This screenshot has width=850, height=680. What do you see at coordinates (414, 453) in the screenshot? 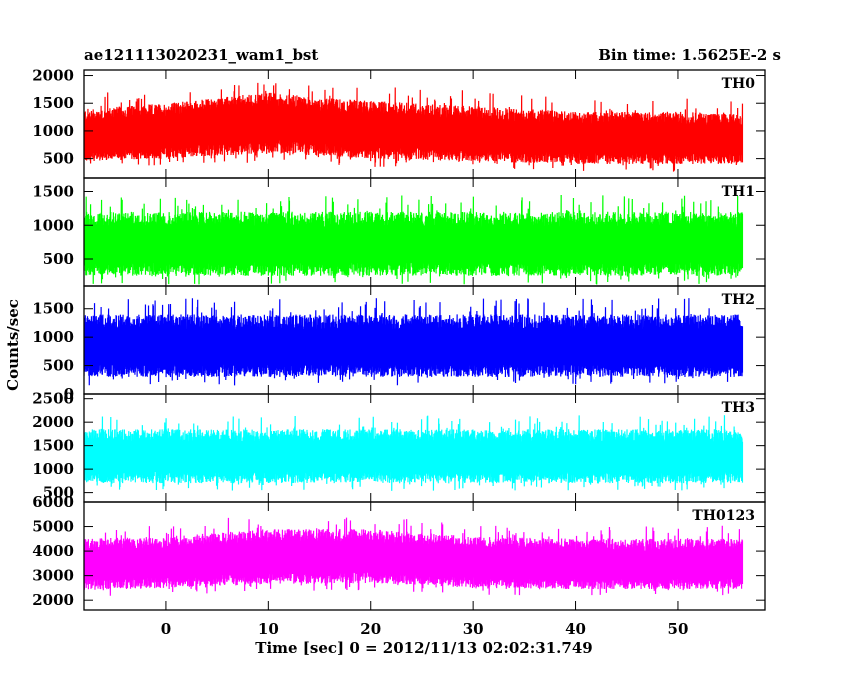
I see `series-th3` at bounding box center [414, 453].